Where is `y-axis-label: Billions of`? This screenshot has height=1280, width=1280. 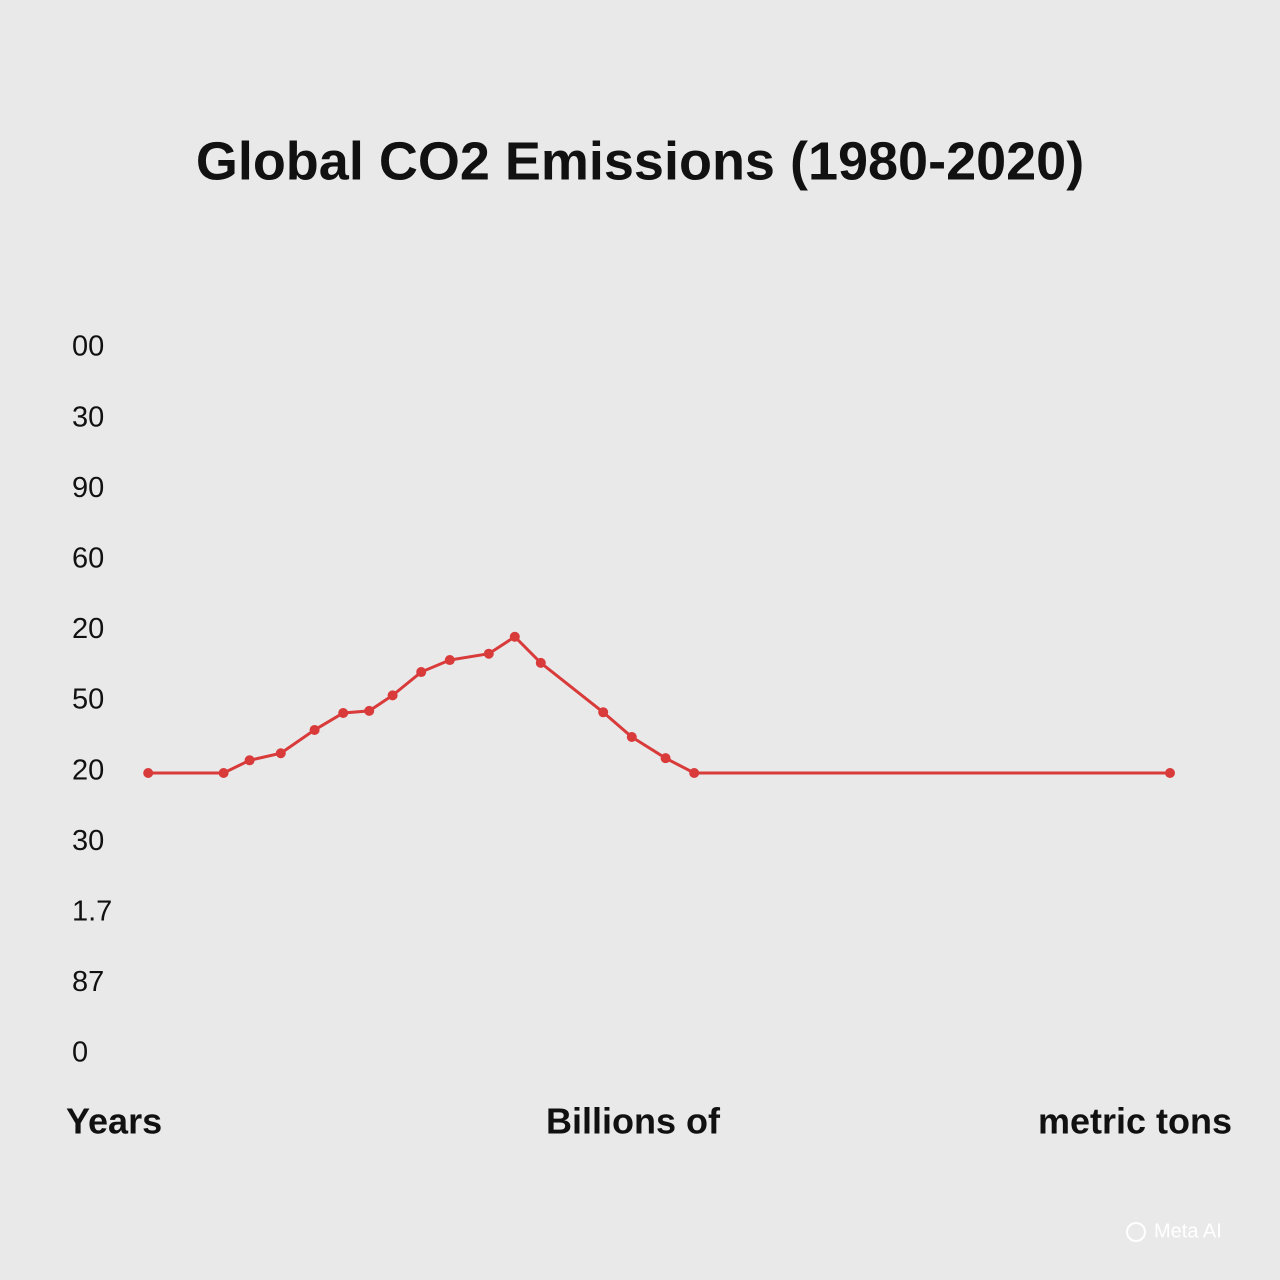 y-axis-label: Billions of is located at coordinates (633, 1121).